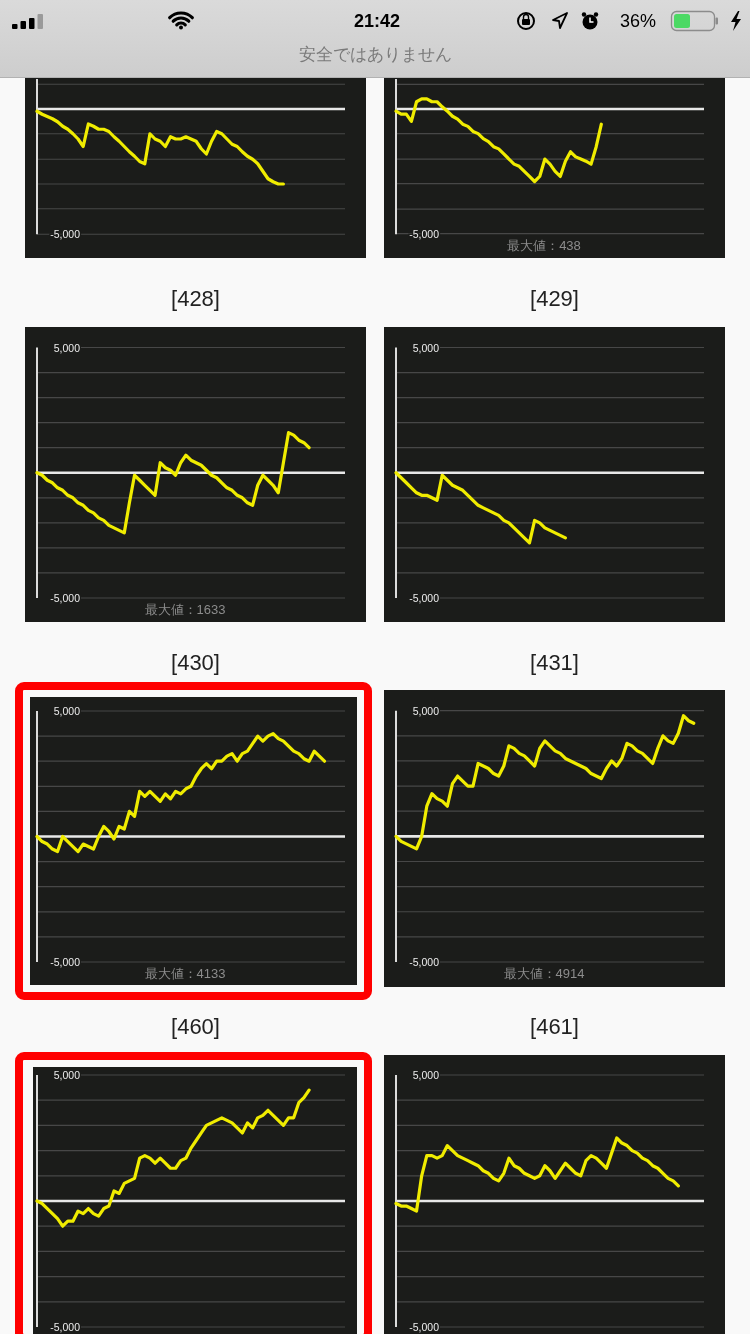 This screenshot has height=1334, width=750. What do you see at coordinates (554, 298) in the screenshot?
I see `chart-title: [429]` at bounding box center [554, 298].